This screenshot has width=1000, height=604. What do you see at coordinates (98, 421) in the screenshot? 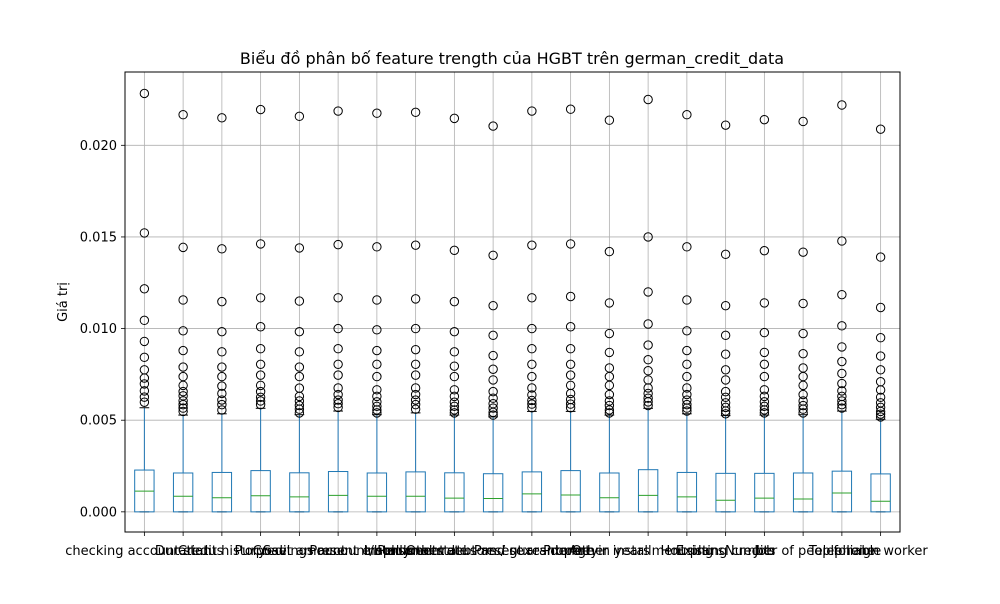
I see `y-tick-label: 0.005` at bounding box center [98, 421].